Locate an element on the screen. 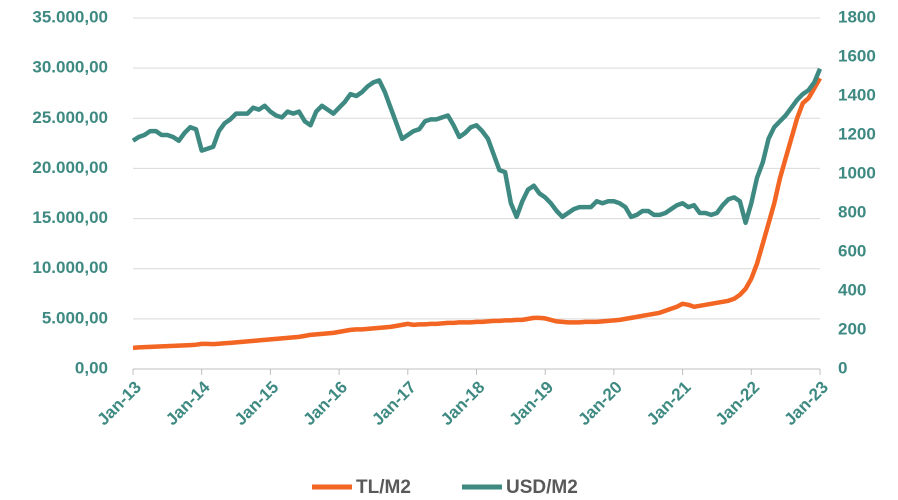  legend-label: TL/M2 is located at coordinates (383, 487).